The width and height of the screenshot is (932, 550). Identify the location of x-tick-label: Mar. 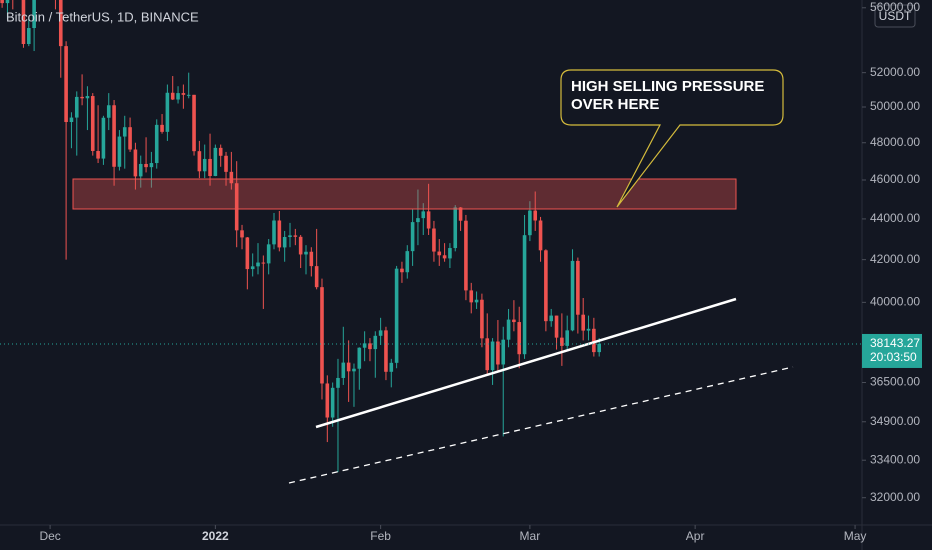
(530, 536).